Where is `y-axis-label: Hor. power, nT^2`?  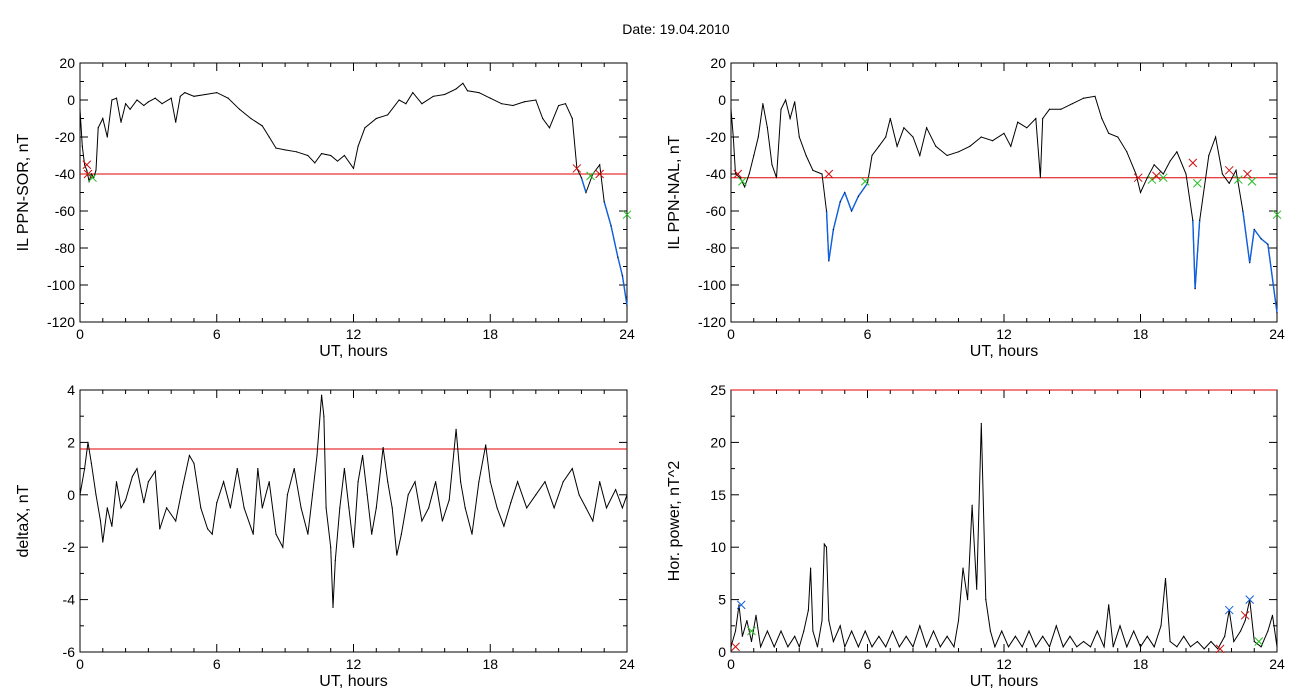
y-axis-label: Hor. power, nT^2 is located at coordinates (674, 521).